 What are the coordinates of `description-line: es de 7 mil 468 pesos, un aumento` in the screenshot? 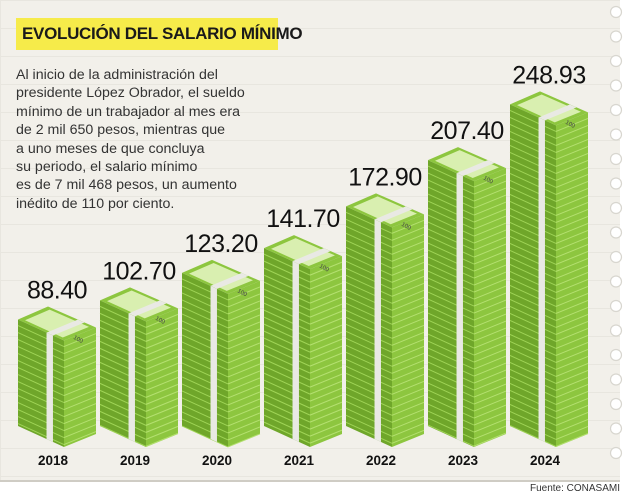 It's located at (126, 185).